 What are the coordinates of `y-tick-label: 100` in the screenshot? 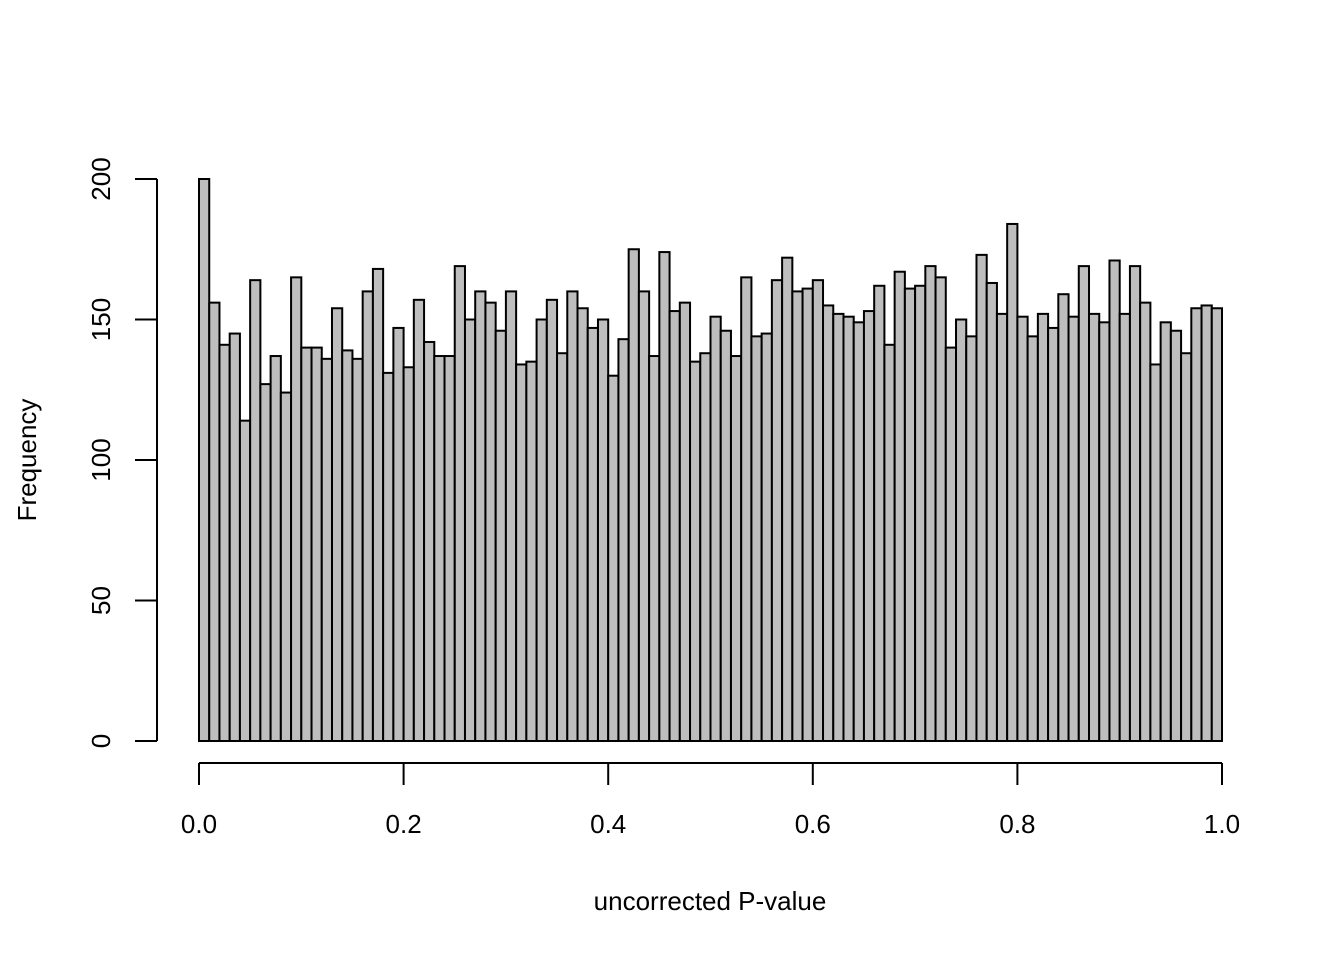 It's located at (101, 459).